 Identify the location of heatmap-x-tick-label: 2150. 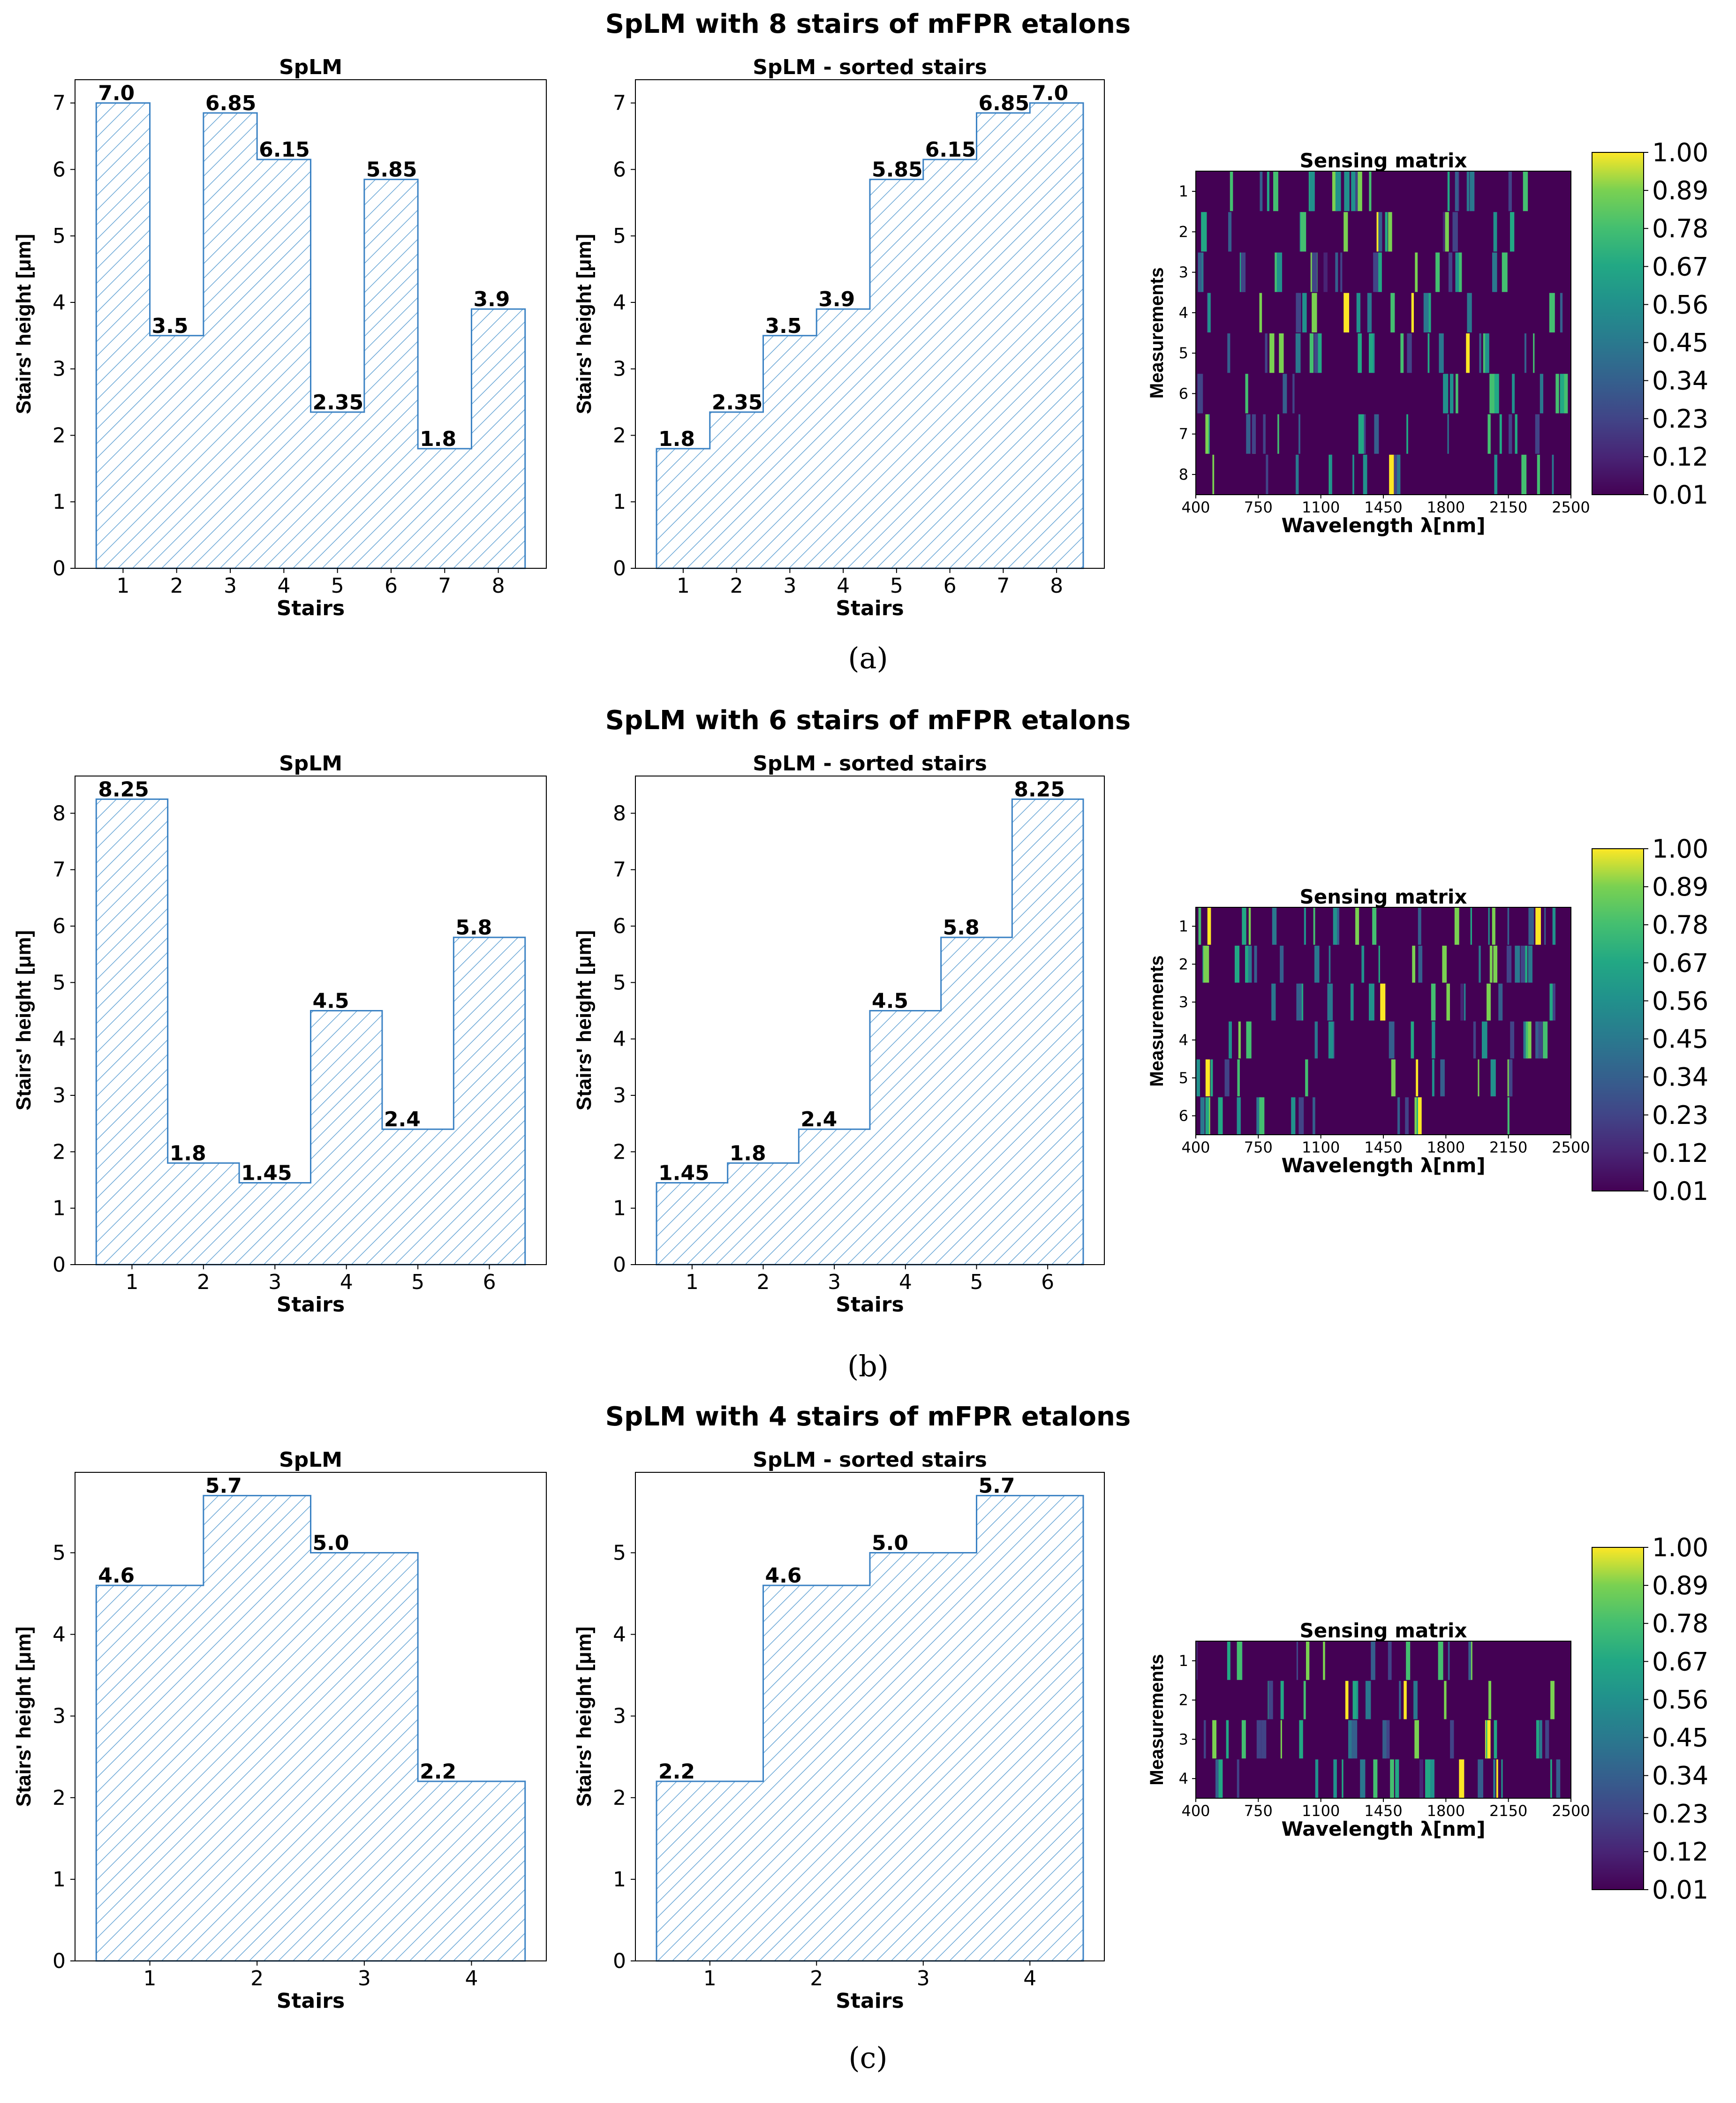
(1508, 1811).